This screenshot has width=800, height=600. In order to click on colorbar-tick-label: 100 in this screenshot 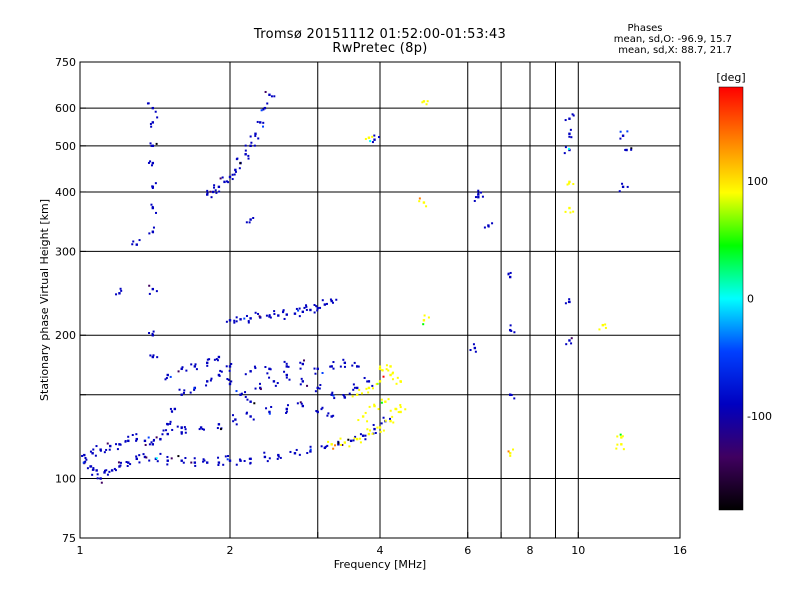, I will do `click(757, 181)`.